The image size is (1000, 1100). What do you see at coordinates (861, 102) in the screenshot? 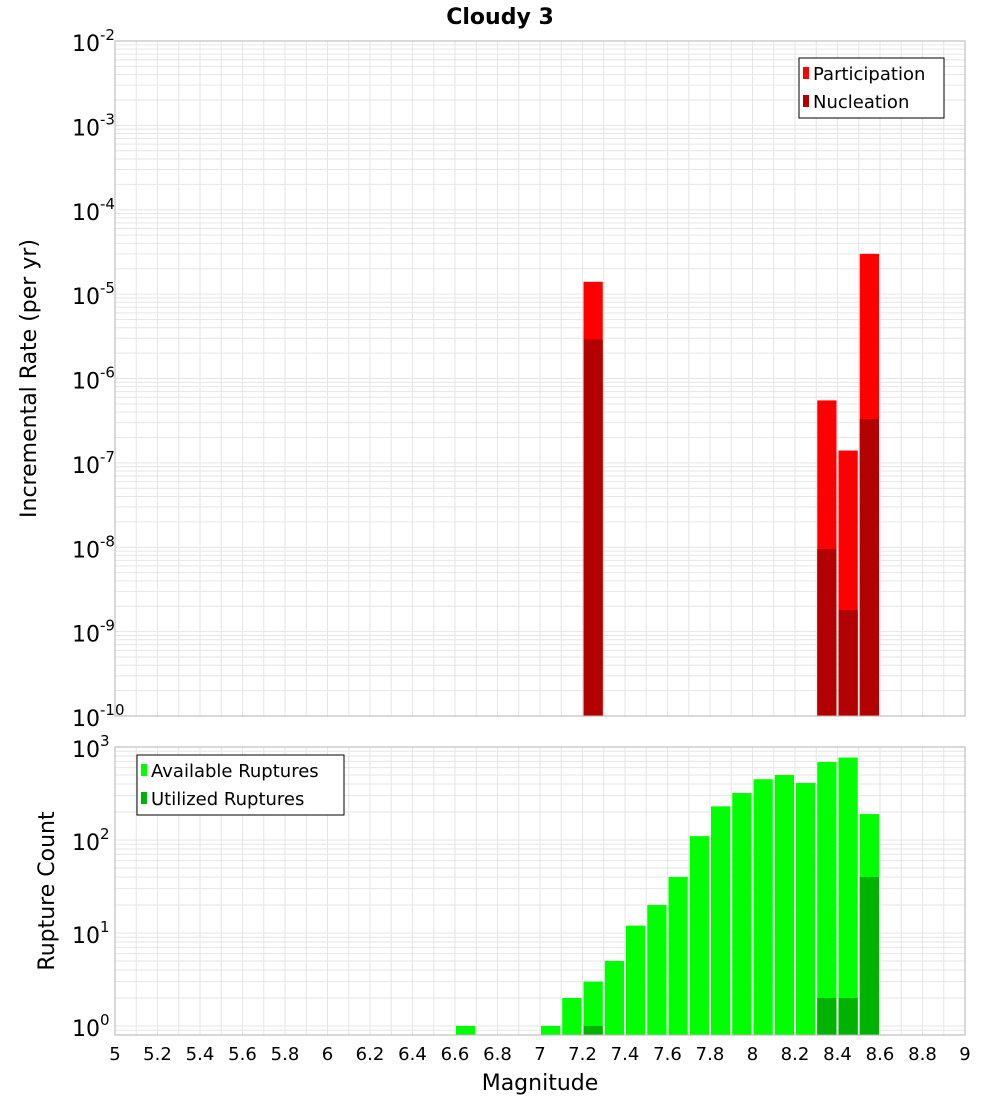
I see `legend-label: Nucleation` at bounding box center [861, 102].